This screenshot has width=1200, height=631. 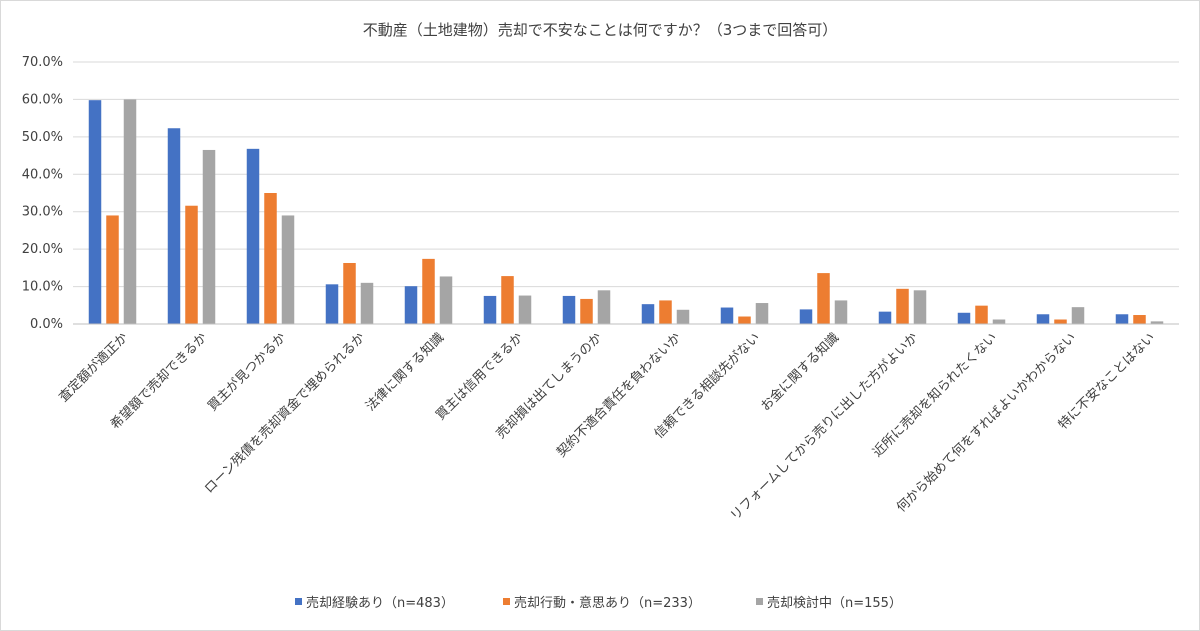 I want to click on legend-label-2: 売却行動・意思あり（n=233）, so click(x=607, y=603).